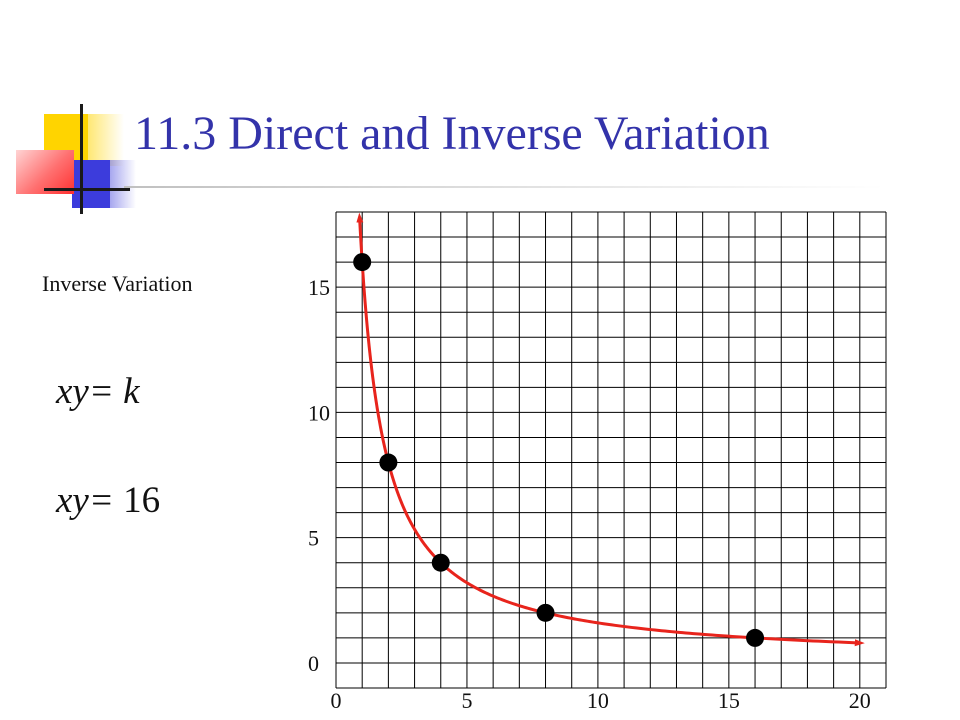  What do you see at coordinates (72, 391) in the screenshot?
I see `formula-general-lhs: xy` at bounding box center [72, 391].